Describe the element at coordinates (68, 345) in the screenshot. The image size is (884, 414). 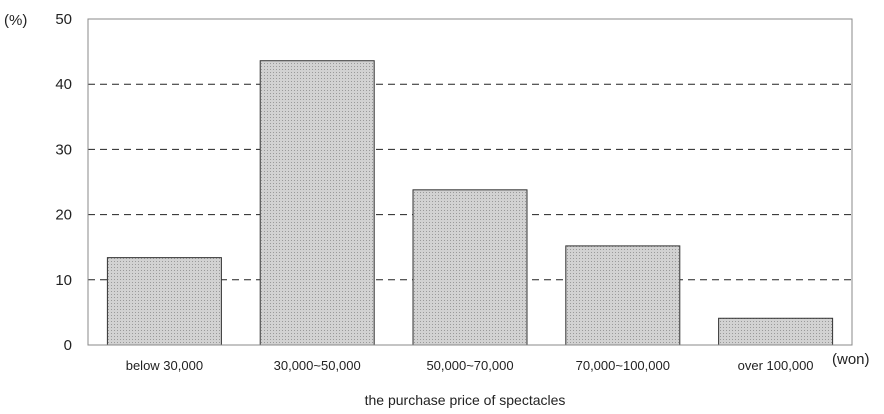
I see `y-tick-label-0: 0` at that location.